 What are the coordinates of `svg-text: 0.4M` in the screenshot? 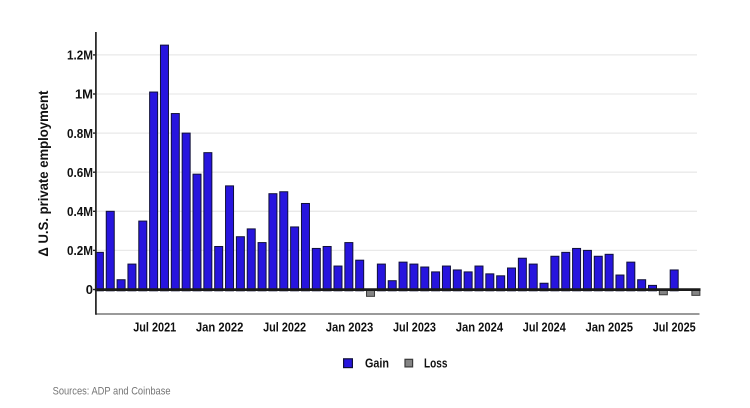 It's located at (80, 211).